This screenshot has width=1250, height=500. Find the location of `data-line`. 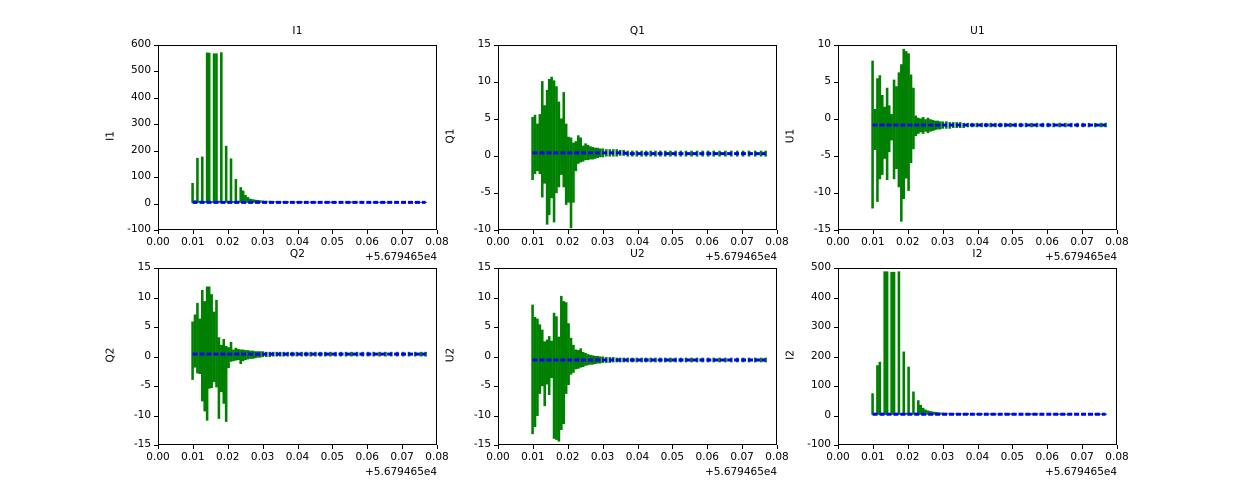

data-line is located at coordinates (649, 153).